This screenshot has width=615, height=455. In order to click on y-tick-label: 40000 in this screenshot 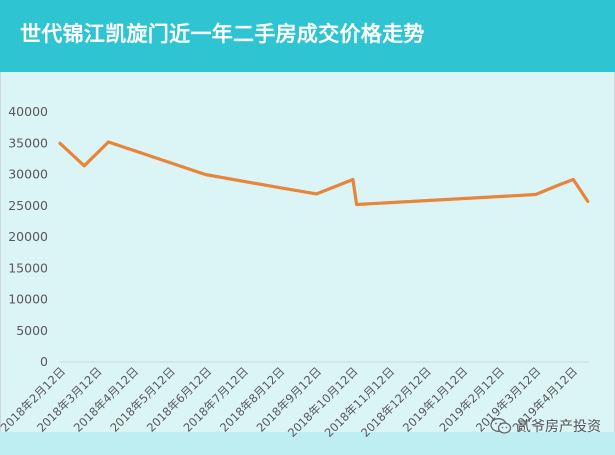, I will do `click(28, 111)`.